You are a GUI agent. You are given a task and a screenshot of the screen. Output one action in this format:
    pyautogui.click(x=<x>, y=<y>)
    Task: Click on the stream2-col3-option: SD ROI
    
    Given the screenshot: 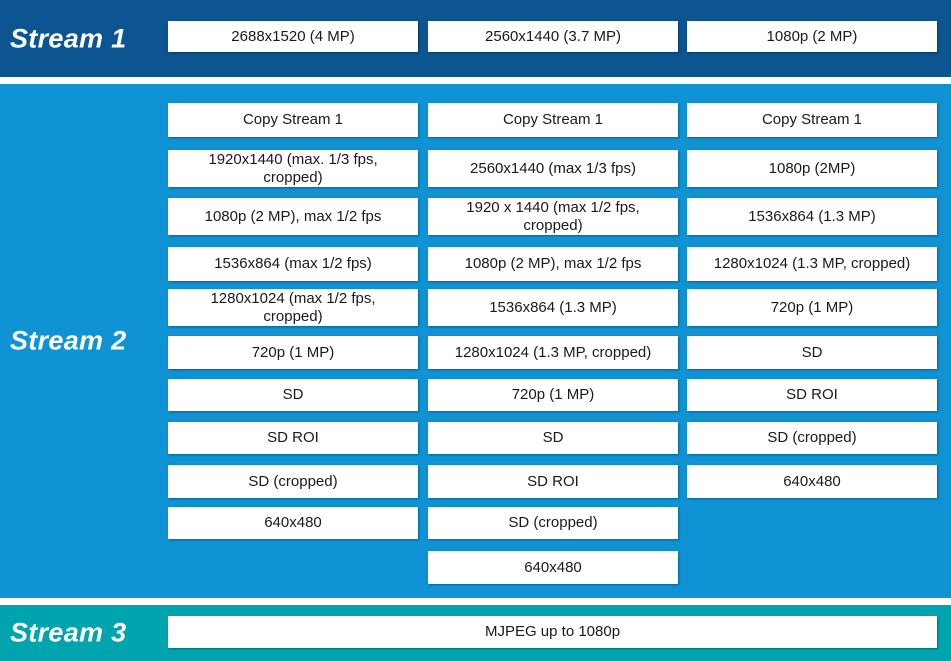 What is the action you would take?
    pyautogui.click(x=812, y=395)
    